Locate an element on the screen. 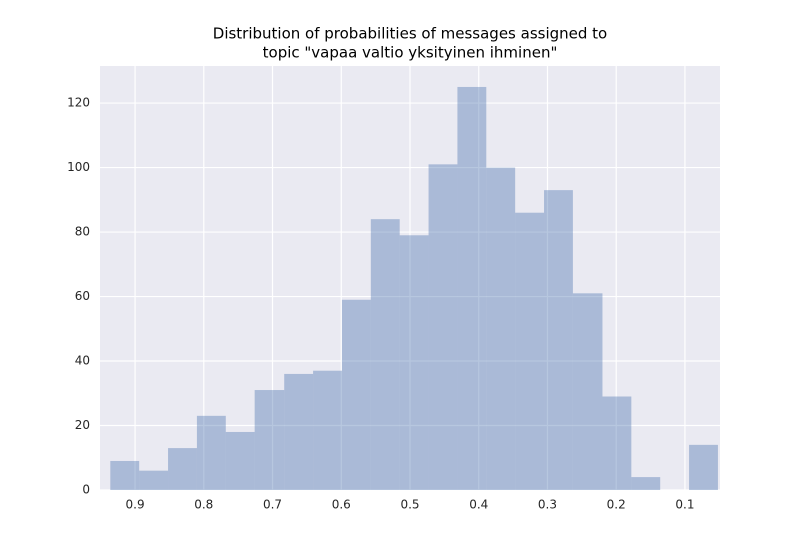 The width and height of the screenshot is (800, 550). y-tick-label: 120 is located at coordinates (78, 103).